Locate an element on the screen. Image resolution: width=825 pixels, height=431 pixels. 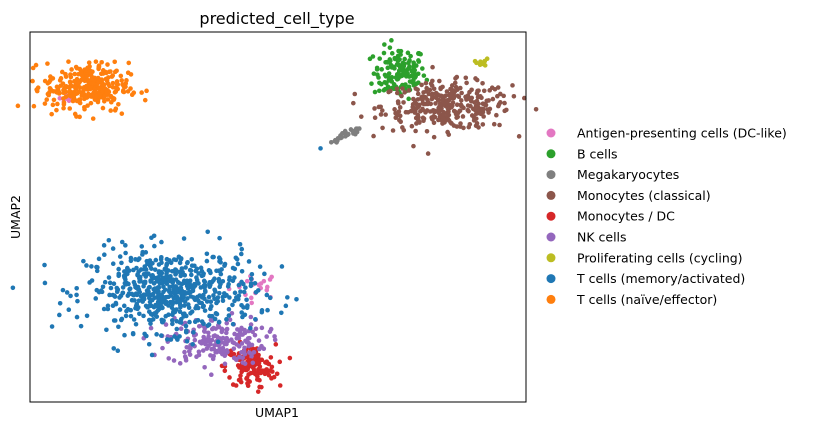
legend-label: NK cells is located at coordinates (602, 237).